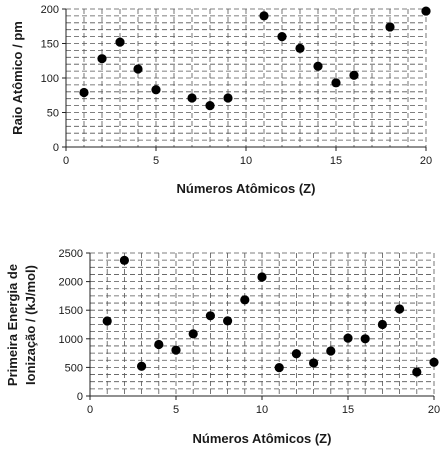 This screenshot has width=446, height=455. Describe the element at coordinates (71, 311) in the screenshot. I see `chart2-y-tick-label: 1500` at that location.